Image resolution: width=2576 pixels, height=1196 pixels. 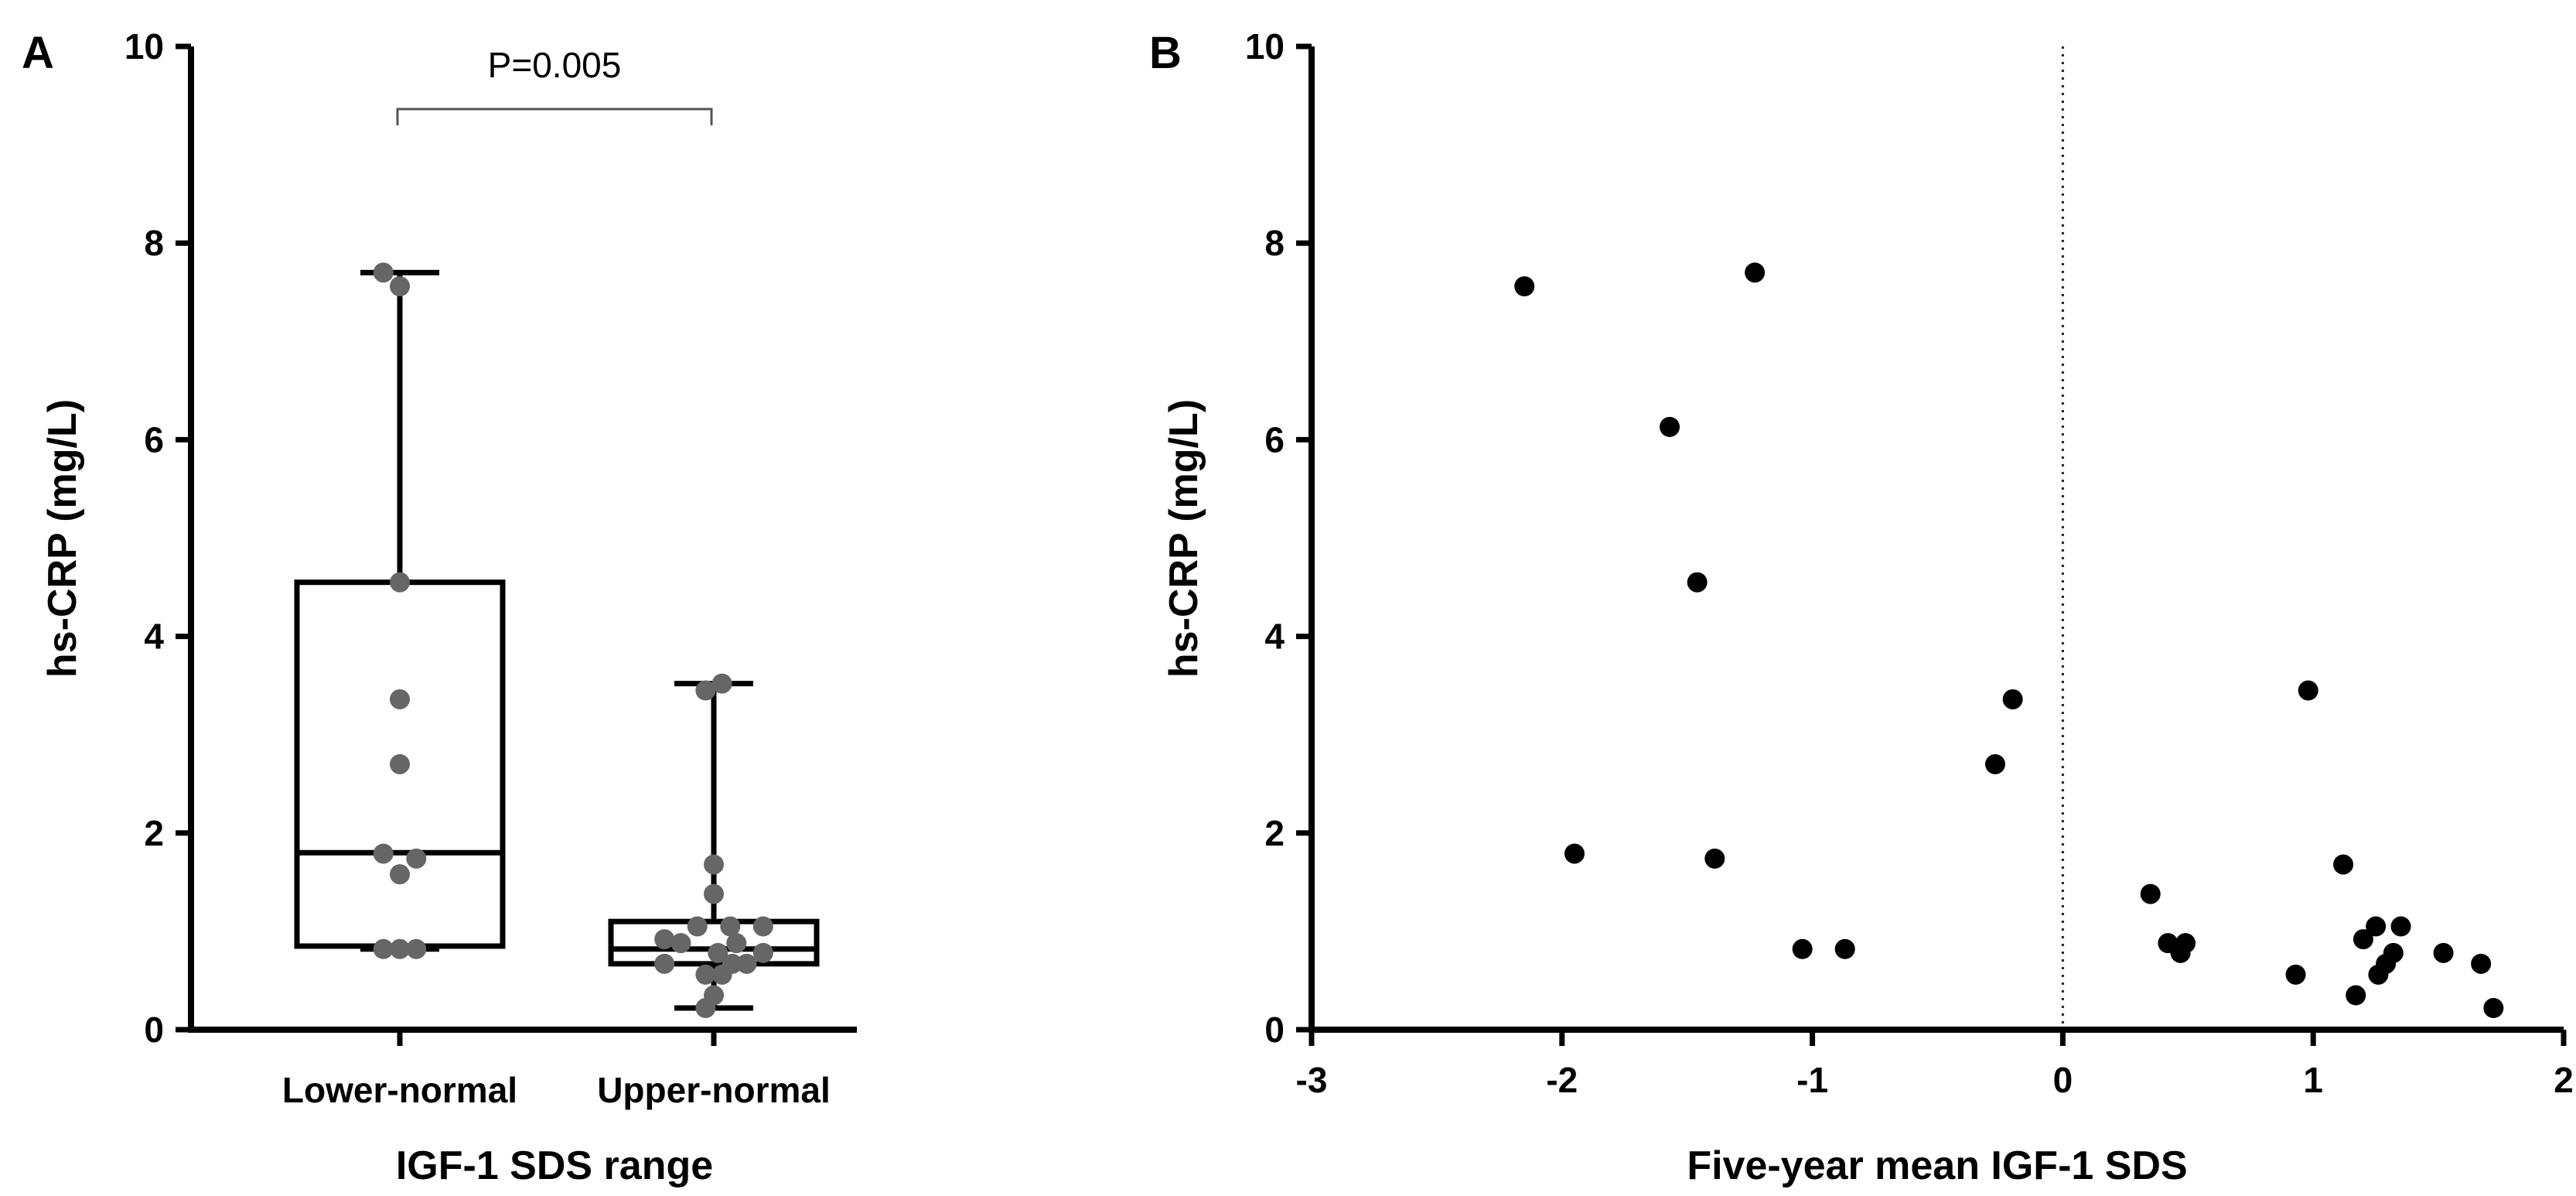 What do you see at coordinates (144, 46) in the screenshot?
I see `a-y-tick-label: 10` at bounding box center [144, 46].